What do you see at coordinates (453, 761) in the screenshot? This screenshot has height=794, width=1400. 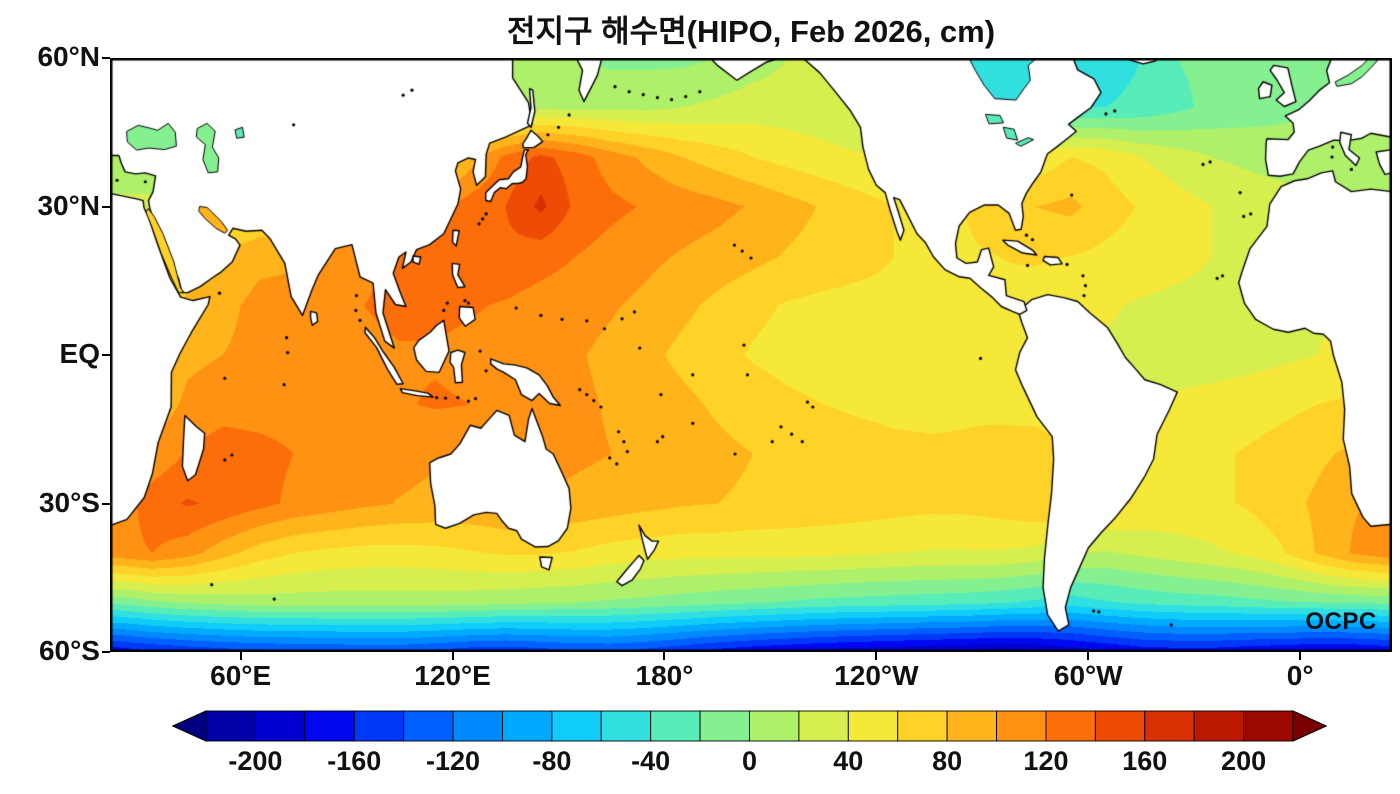 I see `colorbar-tick-label: -120` at bounding box center [453, 761].